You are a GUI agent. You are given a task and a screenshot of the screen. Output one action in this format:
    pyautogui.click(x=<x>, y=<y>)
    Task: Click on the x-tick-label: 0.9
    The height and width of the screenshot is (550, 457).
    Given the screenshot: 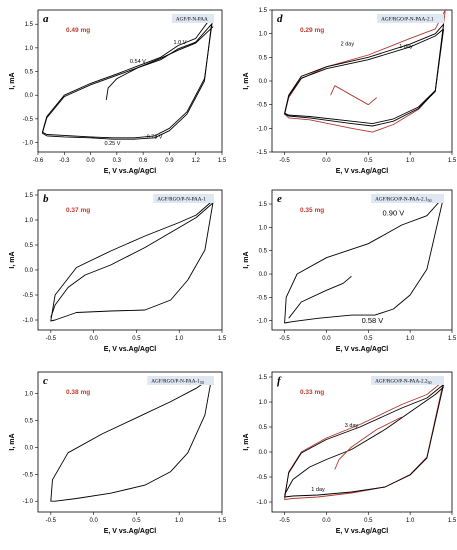 What is the action you would take?
    pyautogui.click(x=169, y=161)
    